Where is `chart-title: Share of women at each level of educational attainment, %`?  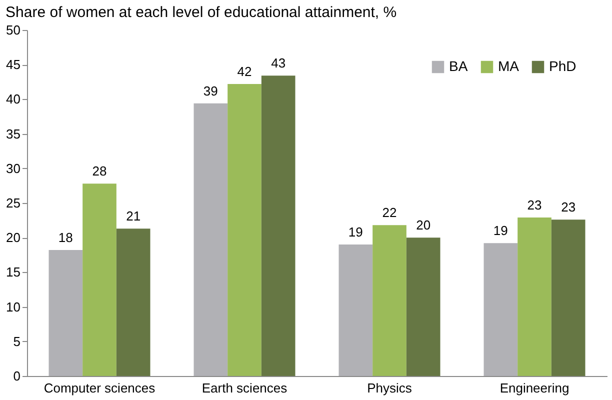 chart-title: Share of women at each level of educational attainment, % is located at coordinates (201, 12).